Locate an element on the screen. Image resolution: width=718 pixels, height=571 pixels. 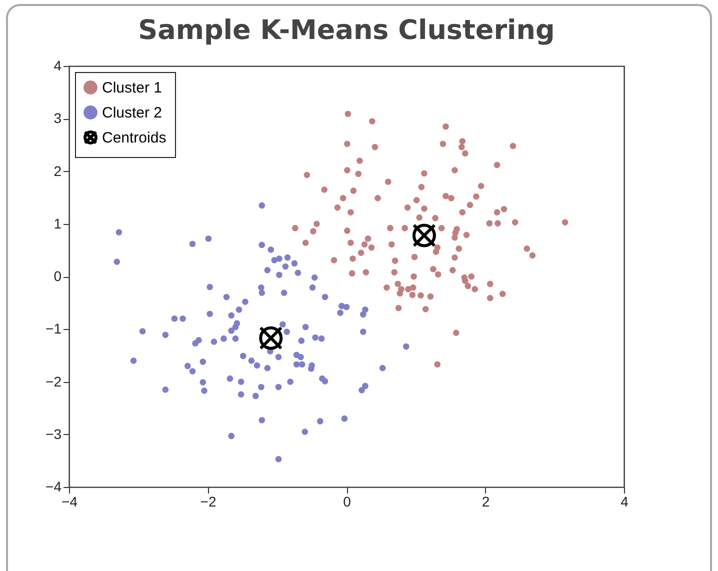
legend-label: Cluster 2 is located at coordinates (132, 113).